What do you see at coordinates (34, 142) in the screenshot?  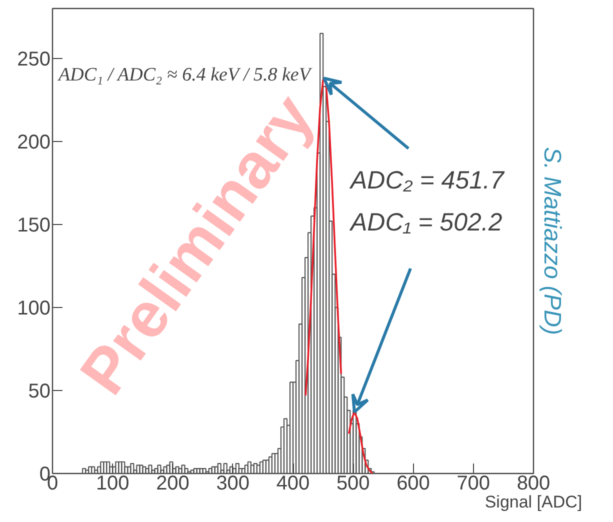 I see `y-tick-label: 200` at bounding box center [34, 142].